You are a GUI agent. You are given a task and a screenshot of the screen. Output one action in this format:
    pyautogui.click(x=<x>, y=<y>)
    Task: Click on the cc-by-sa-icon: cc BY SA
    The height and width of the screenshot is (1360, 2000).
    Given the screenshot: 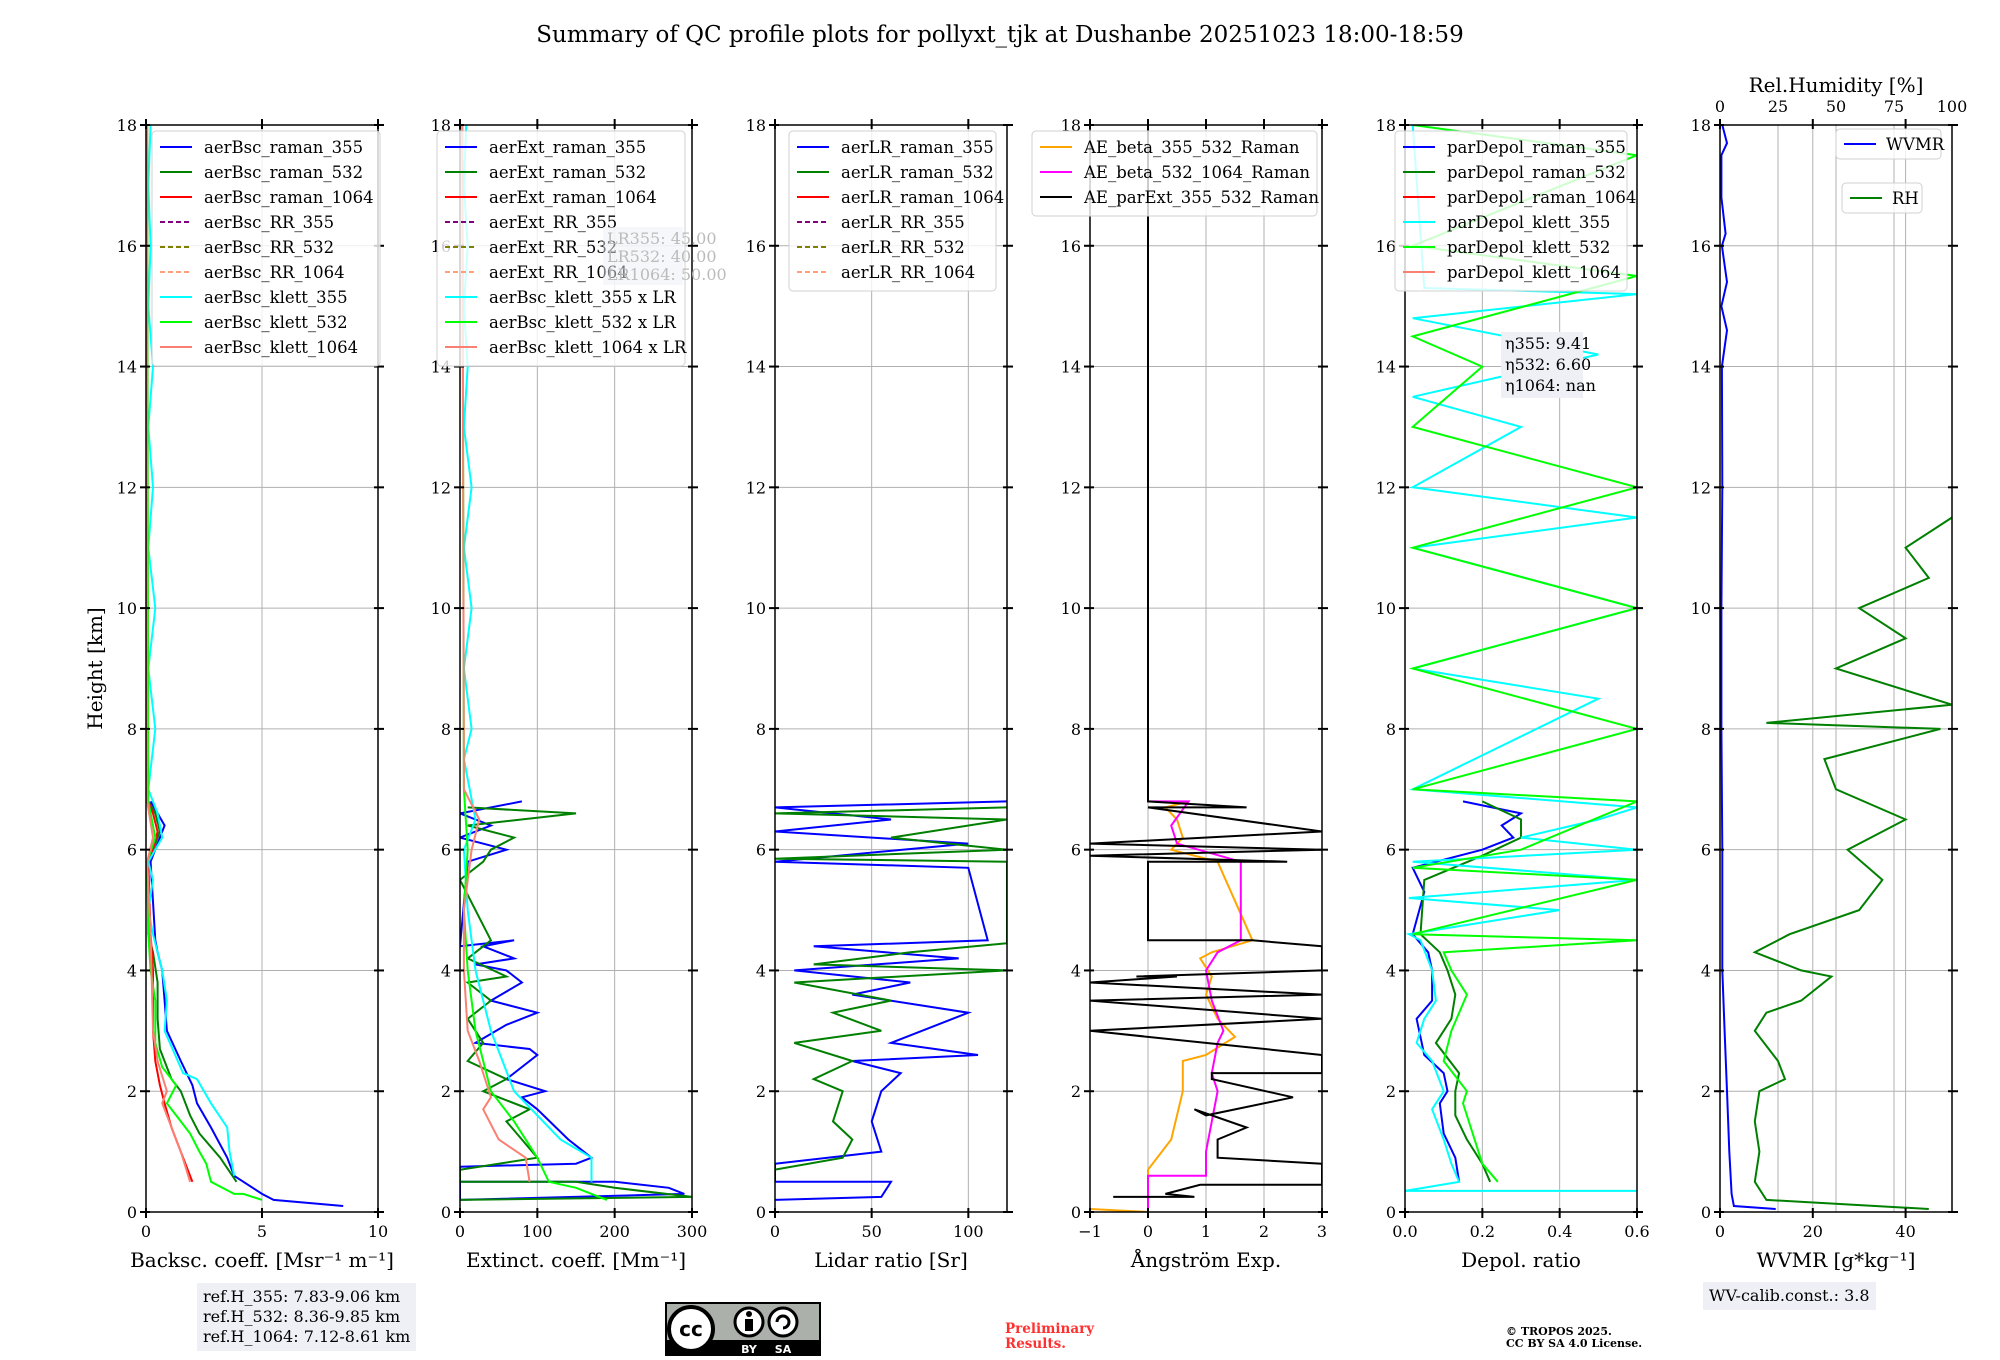 What is the action you would take?
    pyautogui.click(x=743, y=1329)
    